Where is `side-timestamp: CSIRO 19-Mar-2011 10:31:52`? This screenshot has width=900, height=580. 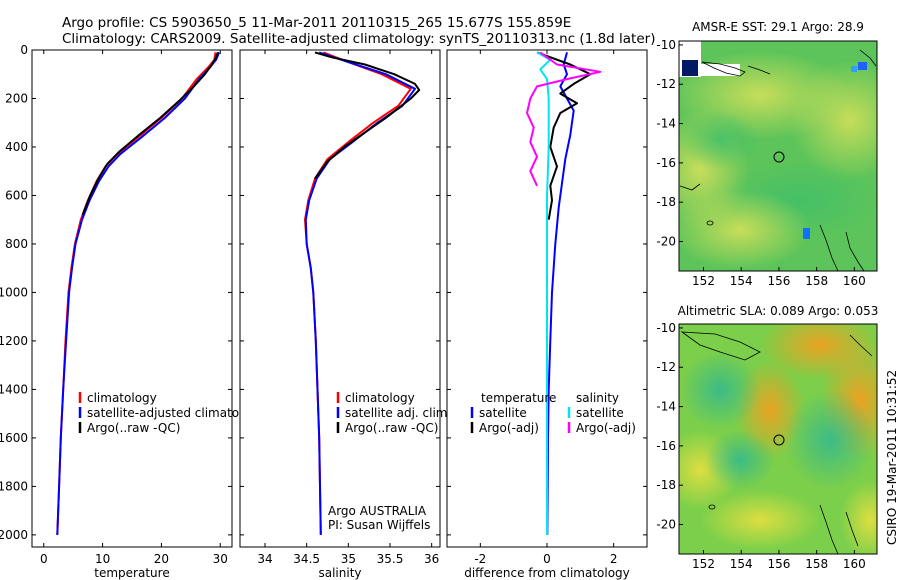
side-timestamp: CSIRO 19-Mar-2011 10:31:52 is located at coordinates (892, 457).